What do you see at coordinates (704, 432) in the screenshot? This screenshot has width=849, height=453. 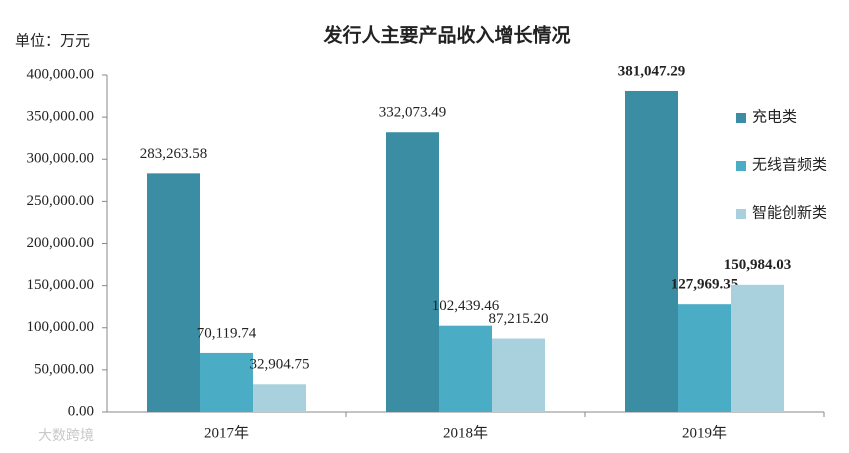 I see `x-tick-label: 2019年` at bounding box center [704, 432].